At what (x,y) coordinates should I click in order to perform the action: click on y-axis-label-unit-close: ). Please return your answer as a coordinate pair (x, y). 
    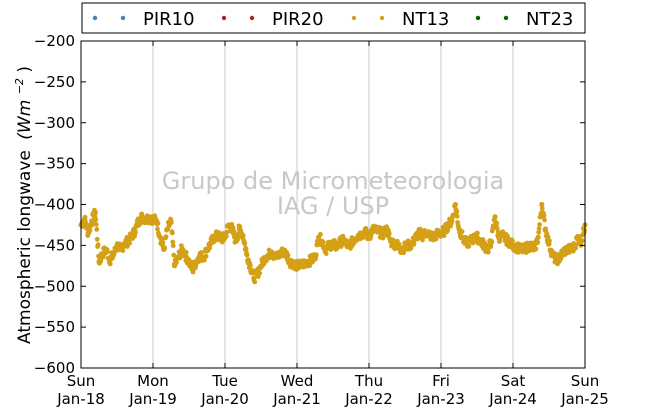
    Looking at the image, I should click on (25, 69).